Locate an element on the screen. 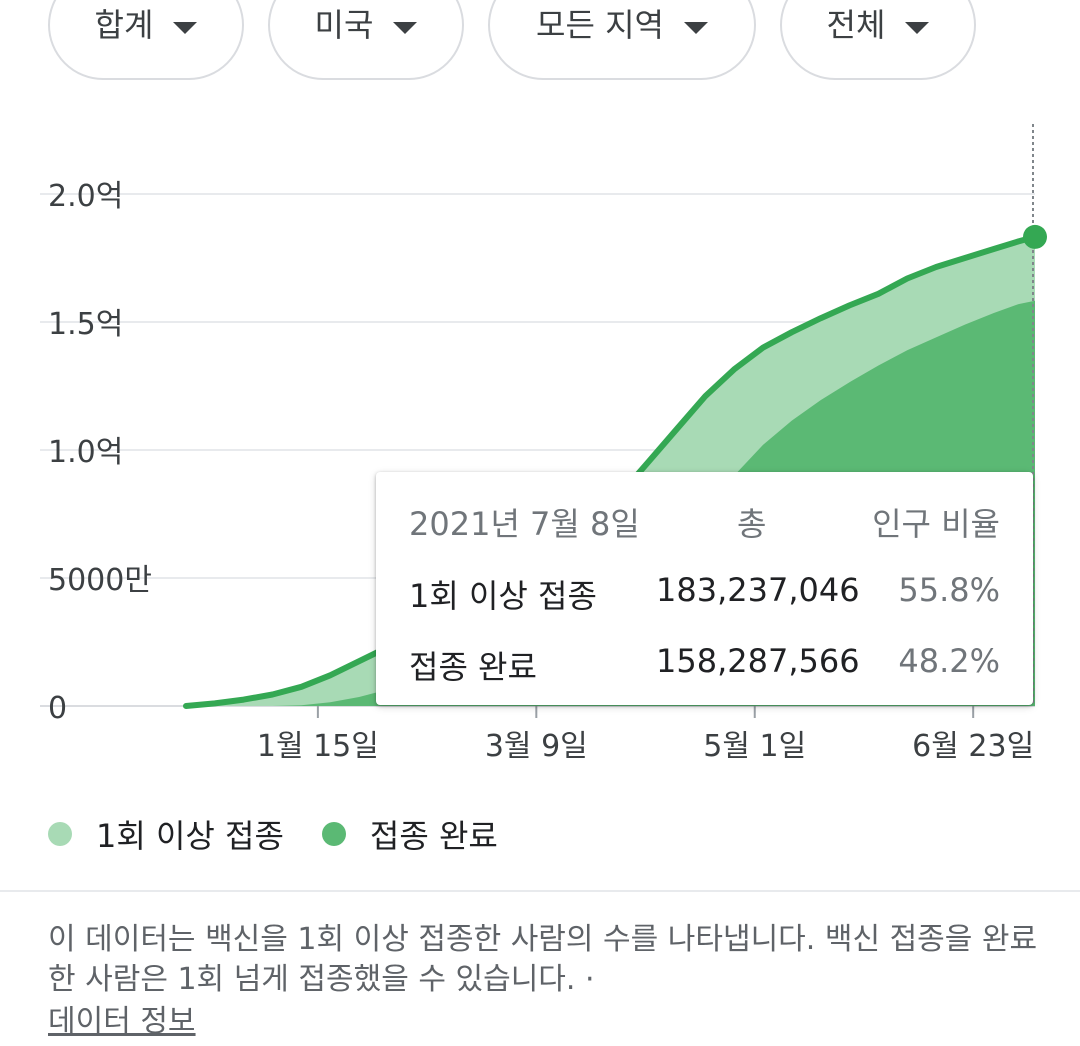  legend-item-fully: 접종 완료 is located at coordinates (409, 834).